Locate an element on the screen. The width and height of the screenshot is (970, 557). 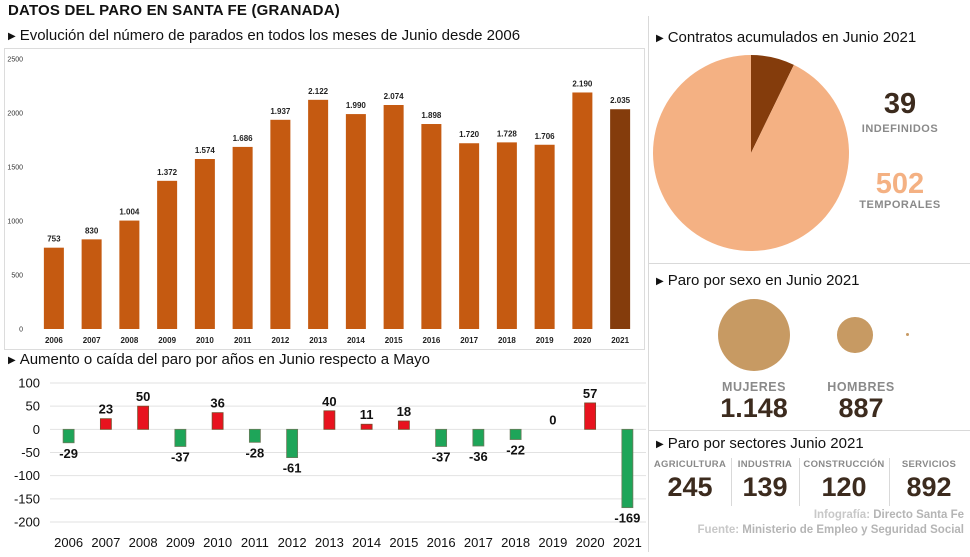
data-label: -22 is located at coordinates (515, 450).